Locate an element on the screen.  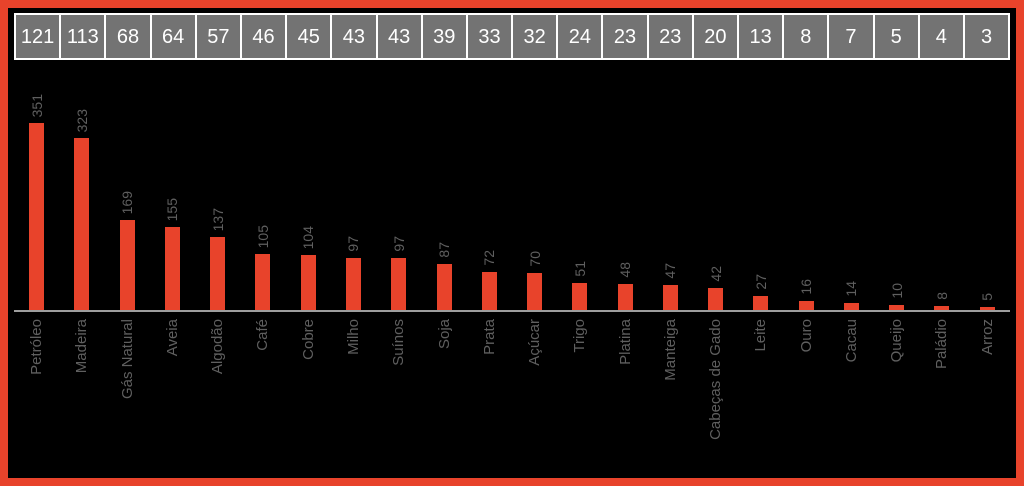
category-column: Leite is located at coordinates (760, 394).